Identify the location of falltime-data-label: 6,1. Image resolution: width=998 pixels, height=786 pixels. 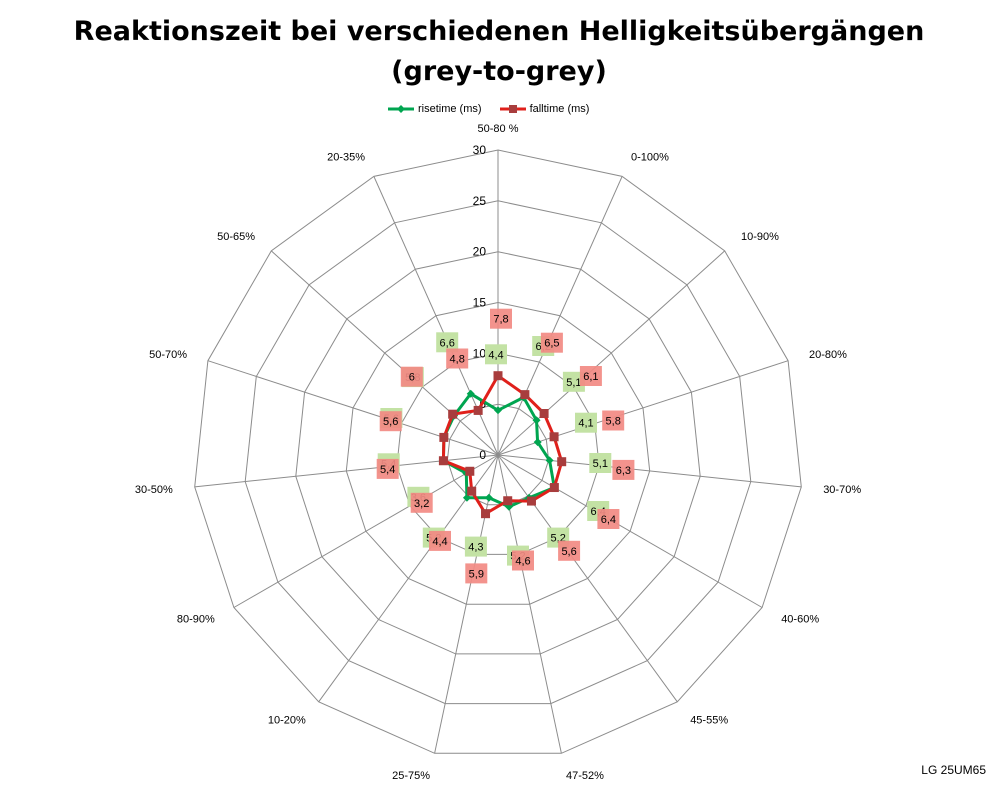
(590, 376).